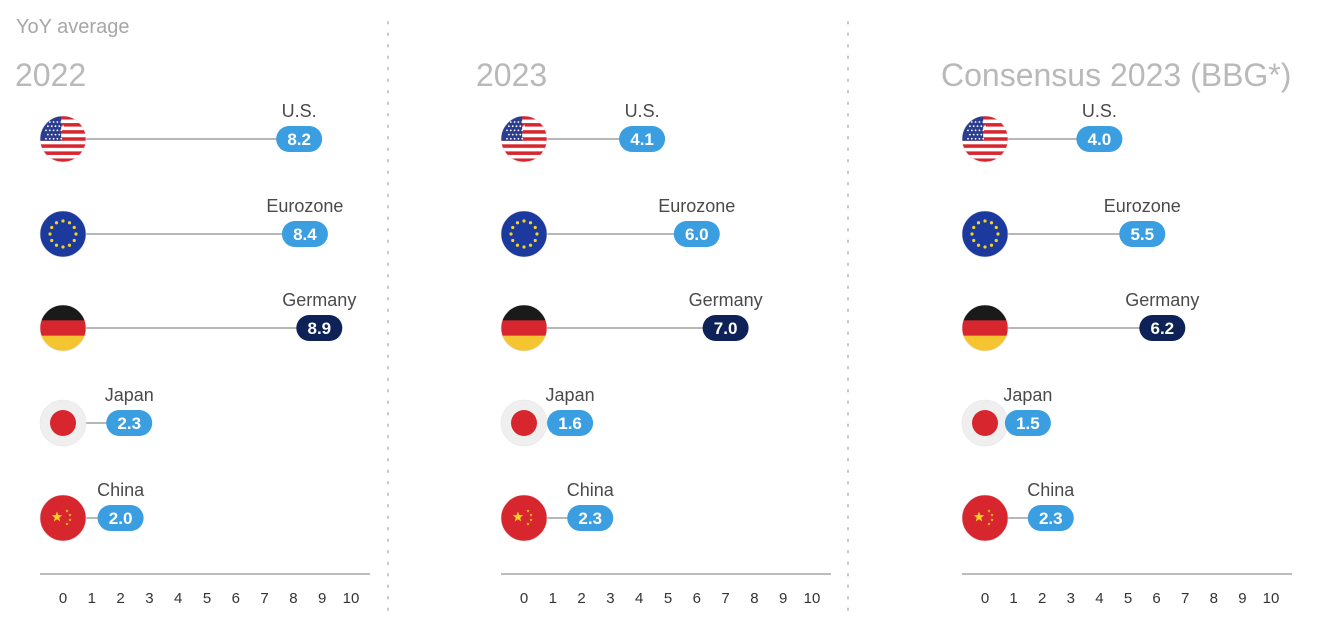  I want to click on row-eurozone: Eurozone 5.5, so click(1071, 227).